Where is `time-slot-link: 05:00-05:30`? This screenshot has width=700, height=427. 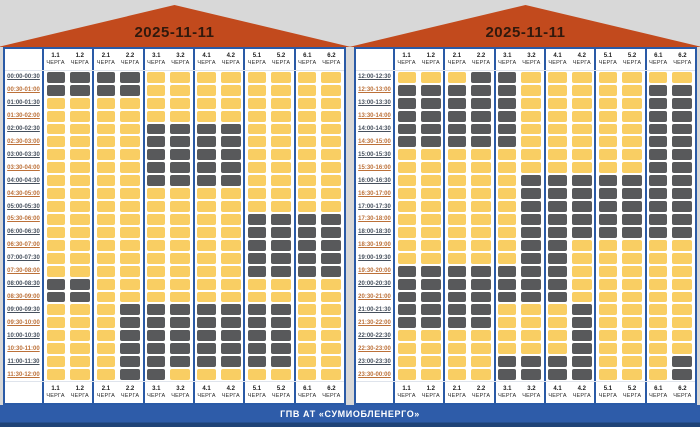 time-slot-link: 05:00-05:30 is located at coordinates (23, 206).